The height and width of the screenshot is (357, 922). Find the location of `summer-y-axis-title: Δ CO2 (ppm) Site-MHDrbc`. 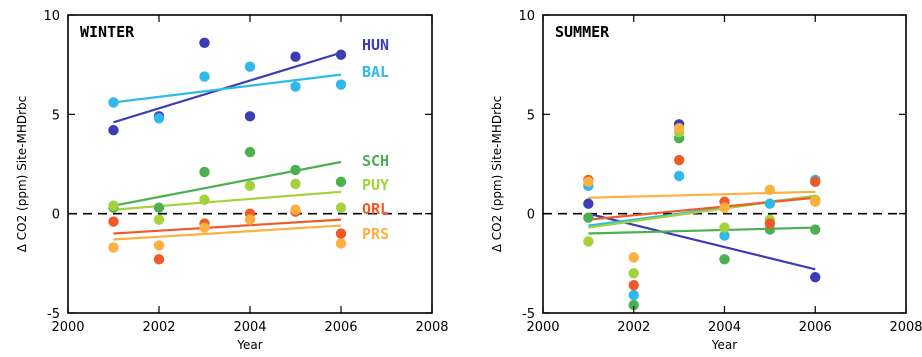

summer-y-axis-title: Δ CO2 (ppm) Site-MHDrbc is located at coordinates (497, 174).